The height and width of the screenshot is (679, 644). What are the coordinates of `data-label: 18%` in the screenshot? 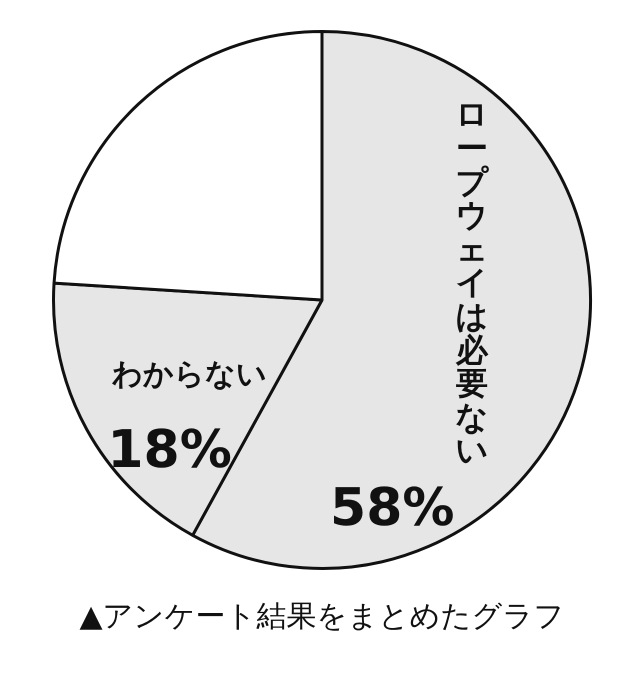 It's located at (169, 450).